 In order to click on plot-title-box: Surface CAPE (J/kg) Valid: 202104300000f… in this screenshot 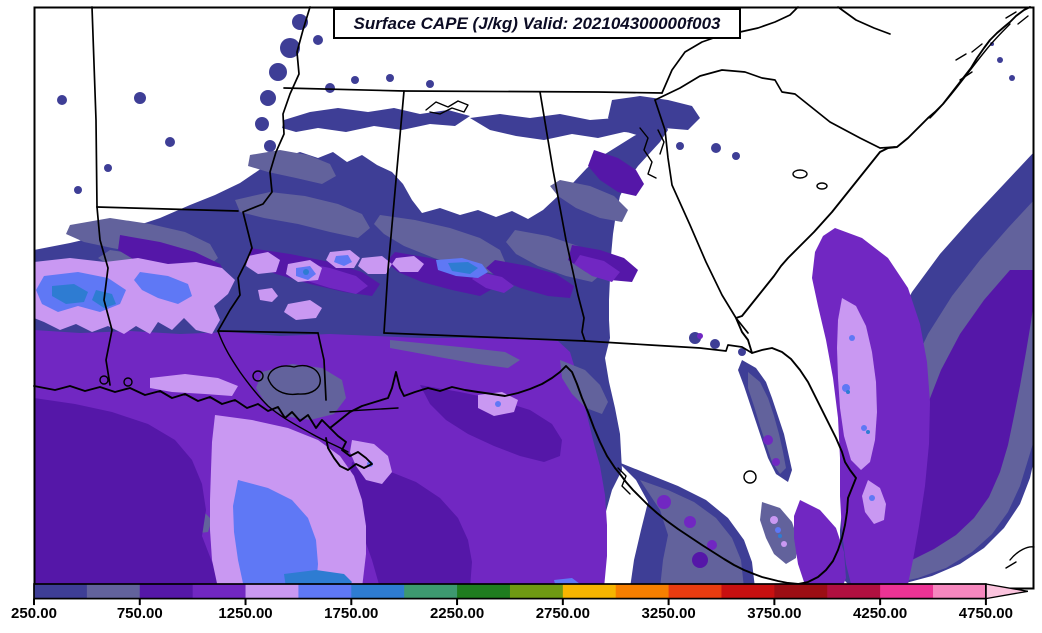, I will do `click(537, 23)`.